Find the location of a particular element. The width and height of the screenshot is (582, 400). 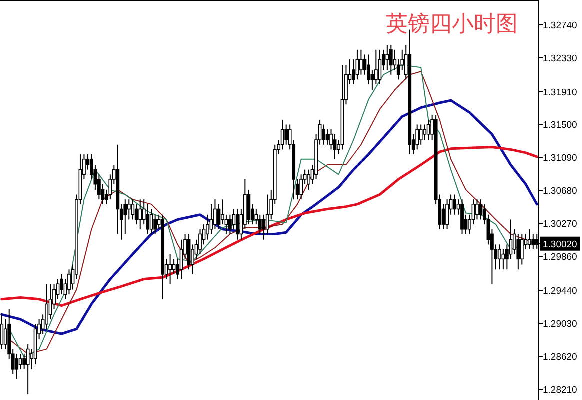

y-tick-label: 1.30020 is located at coordinates (560, 244).